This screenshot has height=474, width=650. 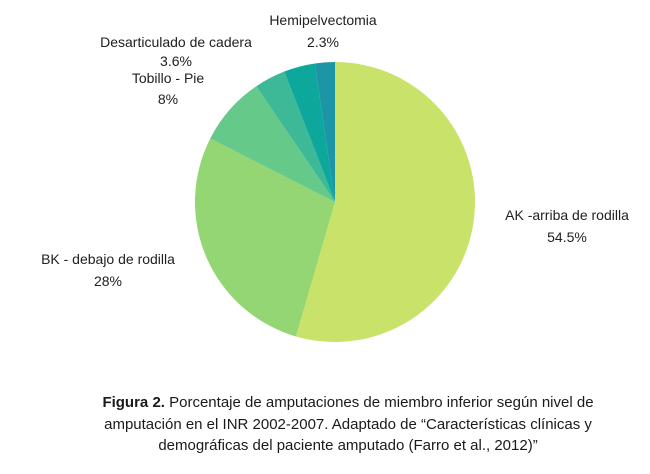 I want to click on slice-percent-bk: 28%, so click(x=108, y=281).